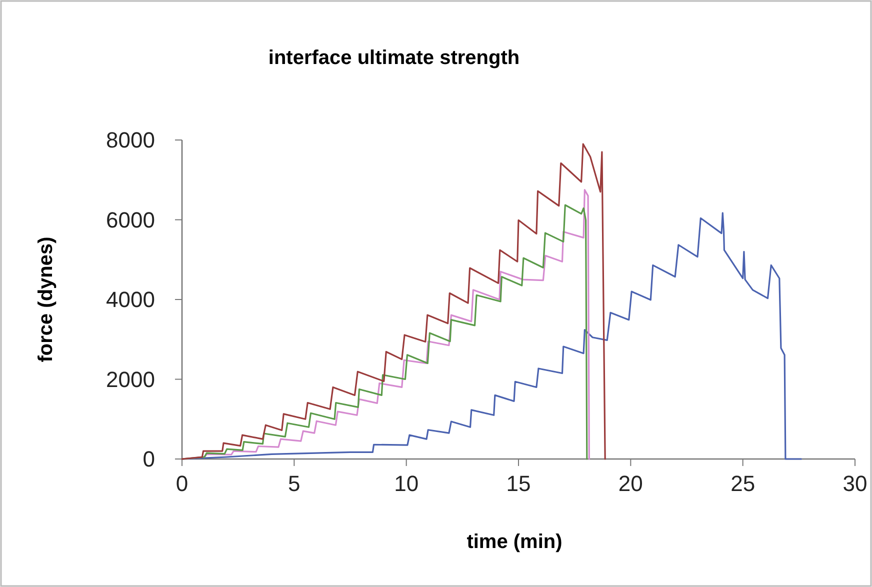 The height and width of the screenshot is (587, 872). Describe the element at coordinates (130, 140) in the screenshot. I see `y-tick-label: 8000` at that location.